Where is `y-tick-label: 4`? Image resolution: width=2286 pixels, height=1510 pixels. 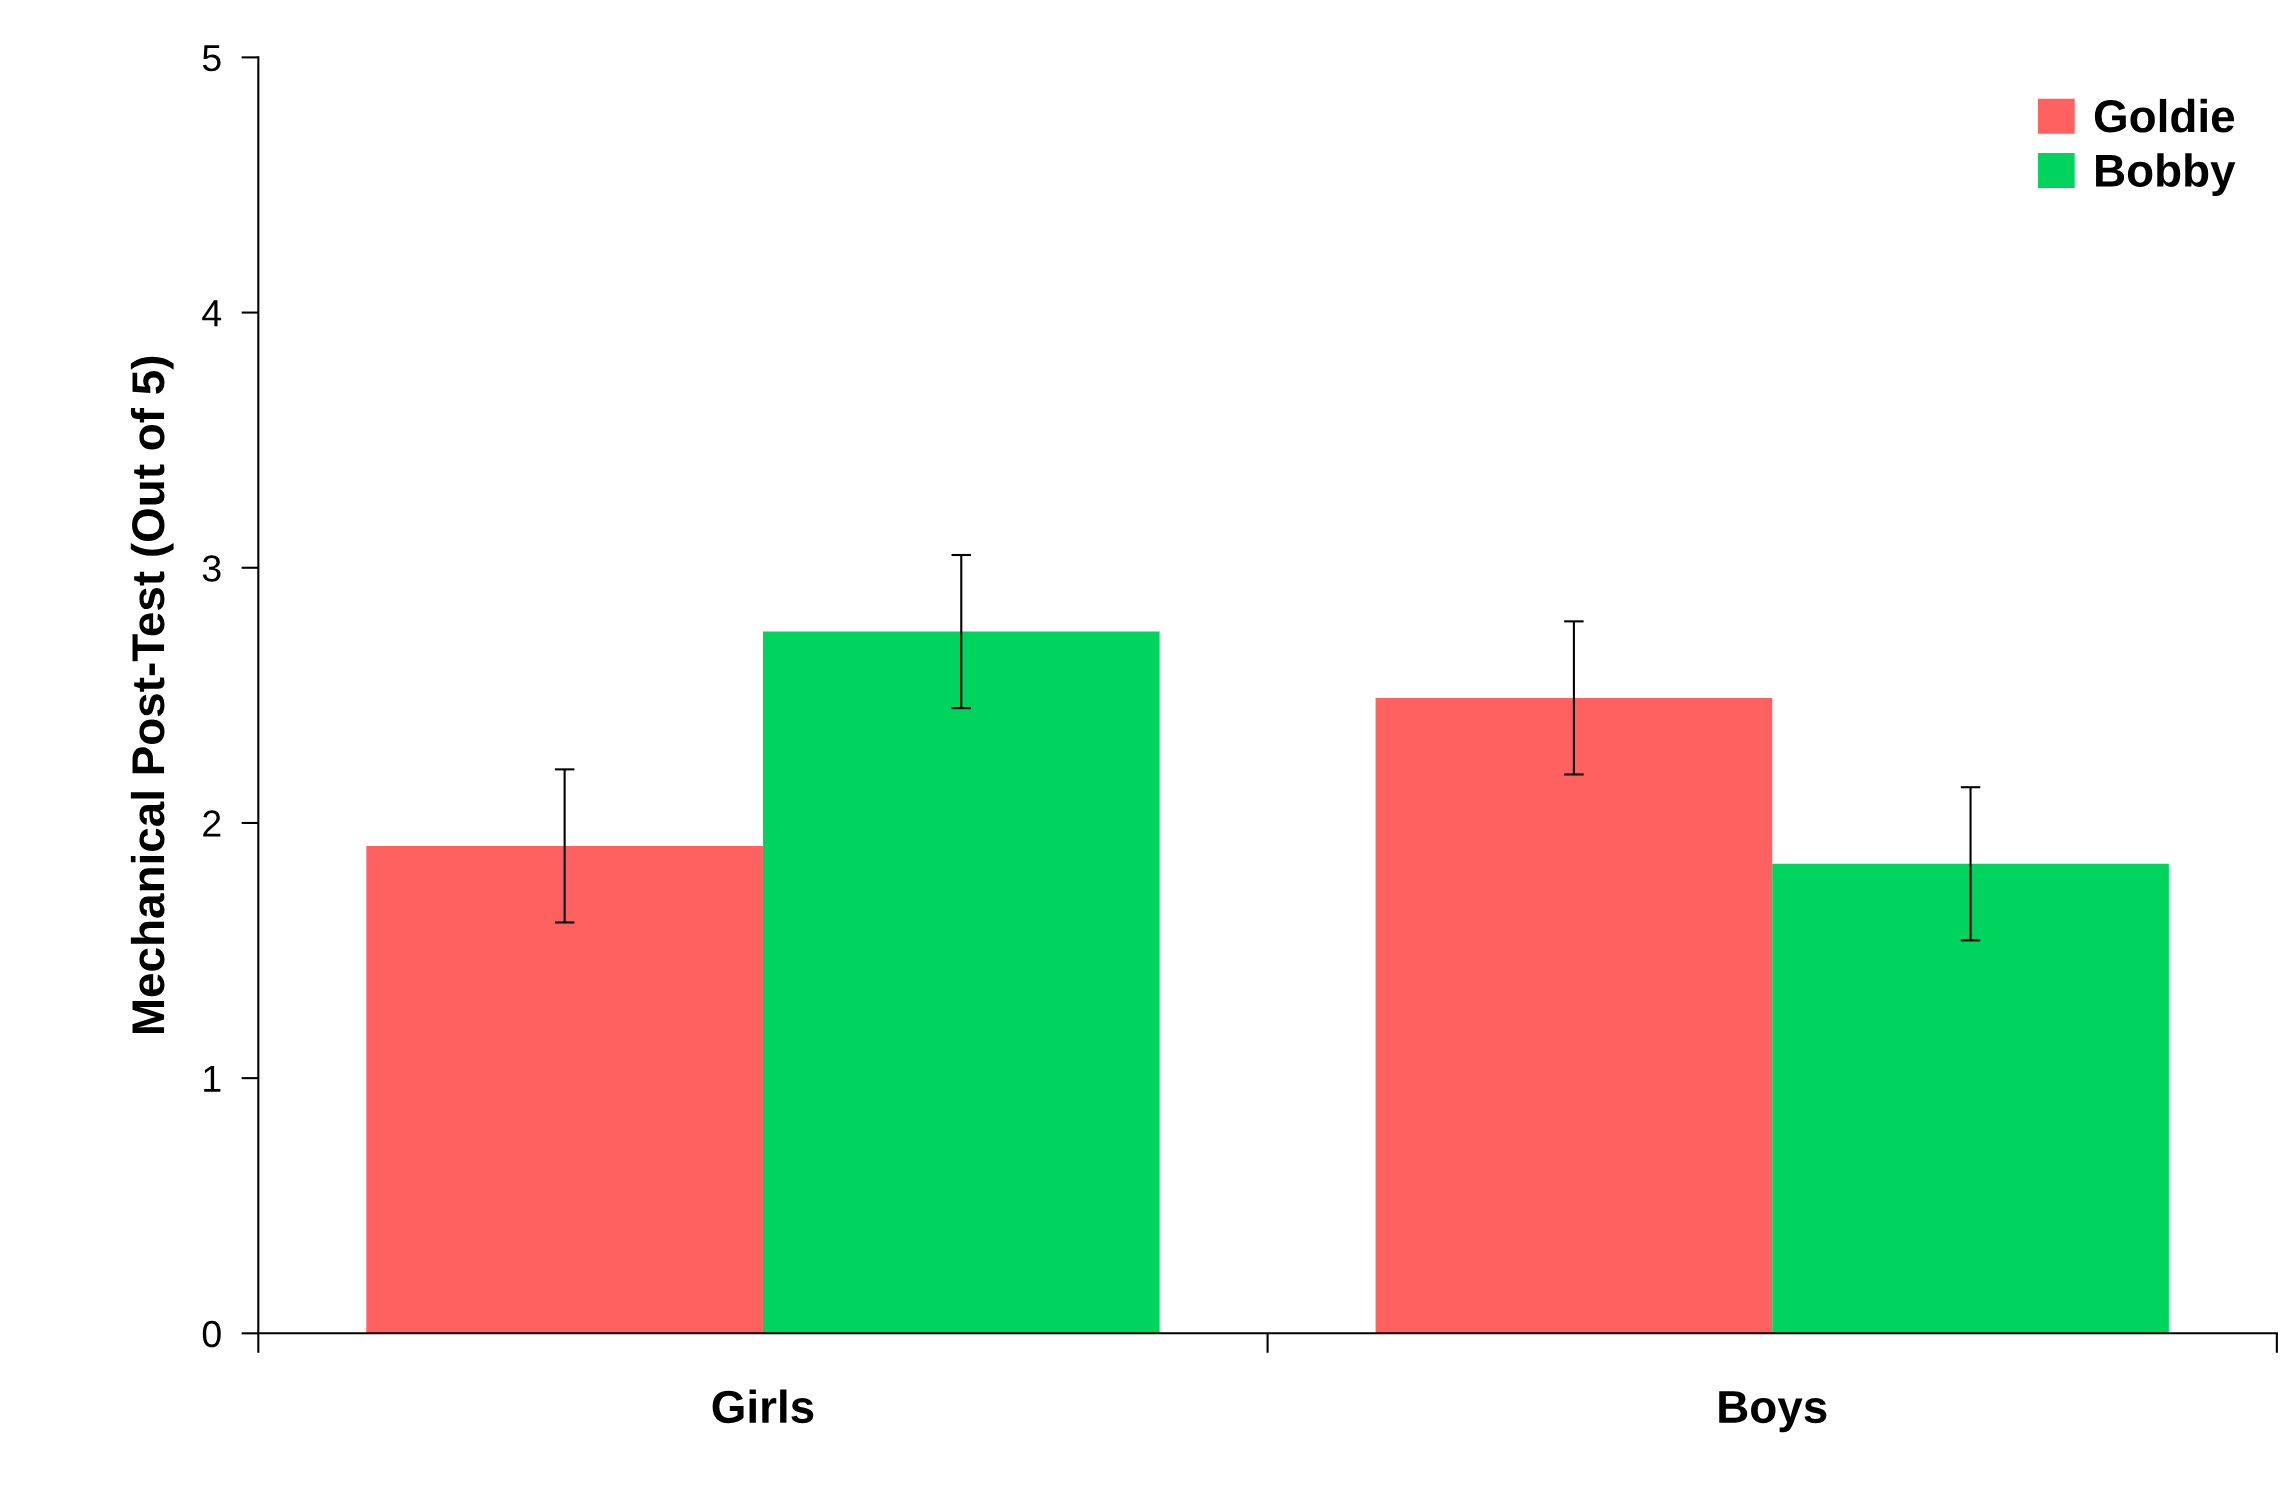
y-tick-label: 4 is located at coordinates (212, 313).